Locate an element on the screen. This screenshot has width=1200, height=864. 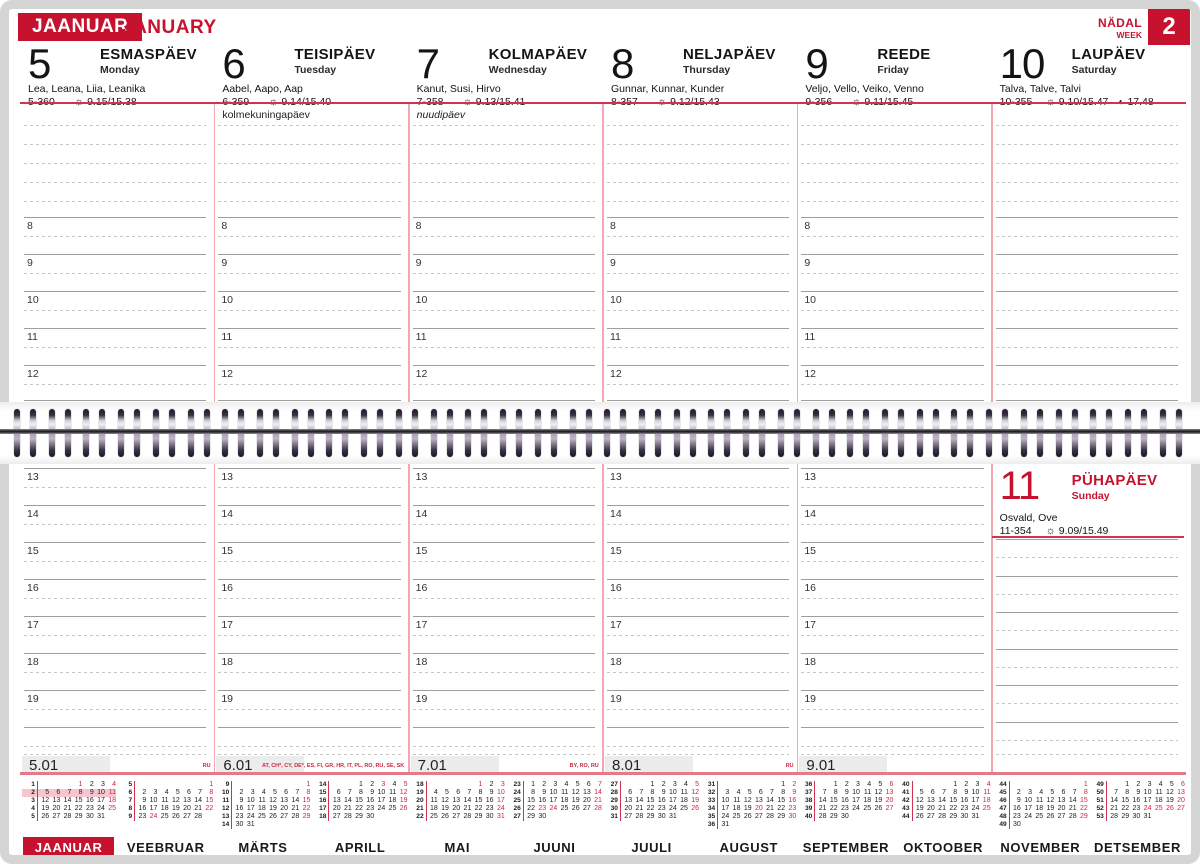
mini-month-label: JUULI is located at coordinates (651, 847).